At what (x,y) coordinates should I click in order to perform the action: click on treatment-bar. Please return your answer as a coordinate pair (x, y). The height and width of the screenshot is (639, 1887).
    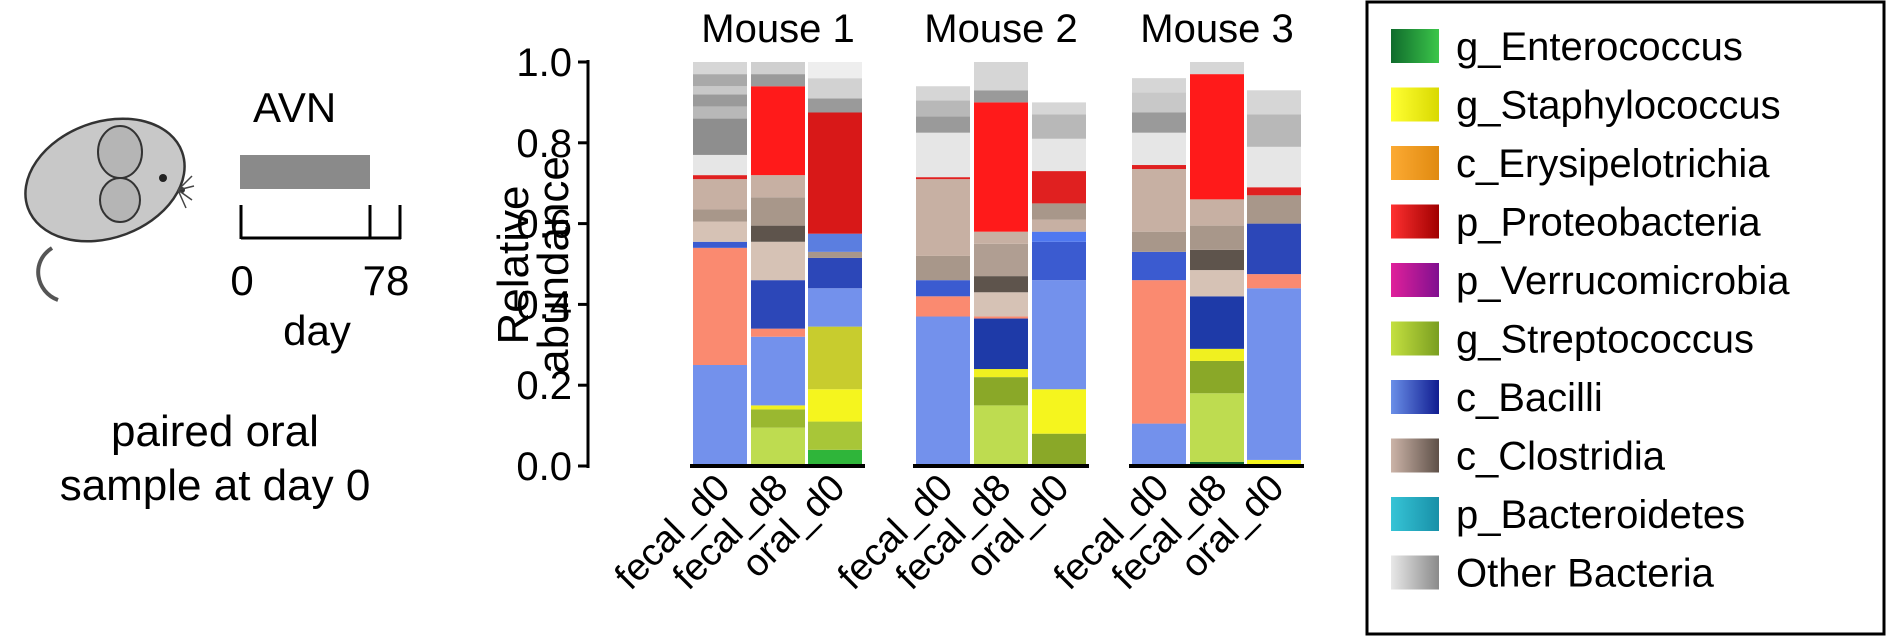
    Looking at the image, I should click on (305, 172).